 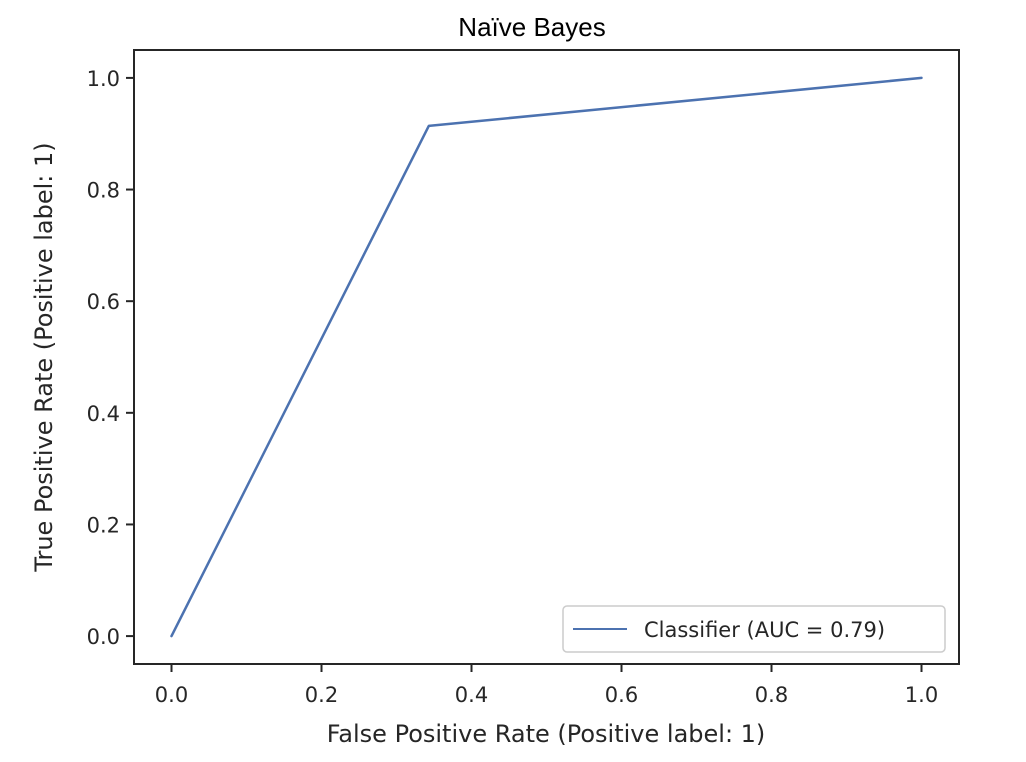 I want to click on y-tick-label: 0.6, so click(x=103, y=302).